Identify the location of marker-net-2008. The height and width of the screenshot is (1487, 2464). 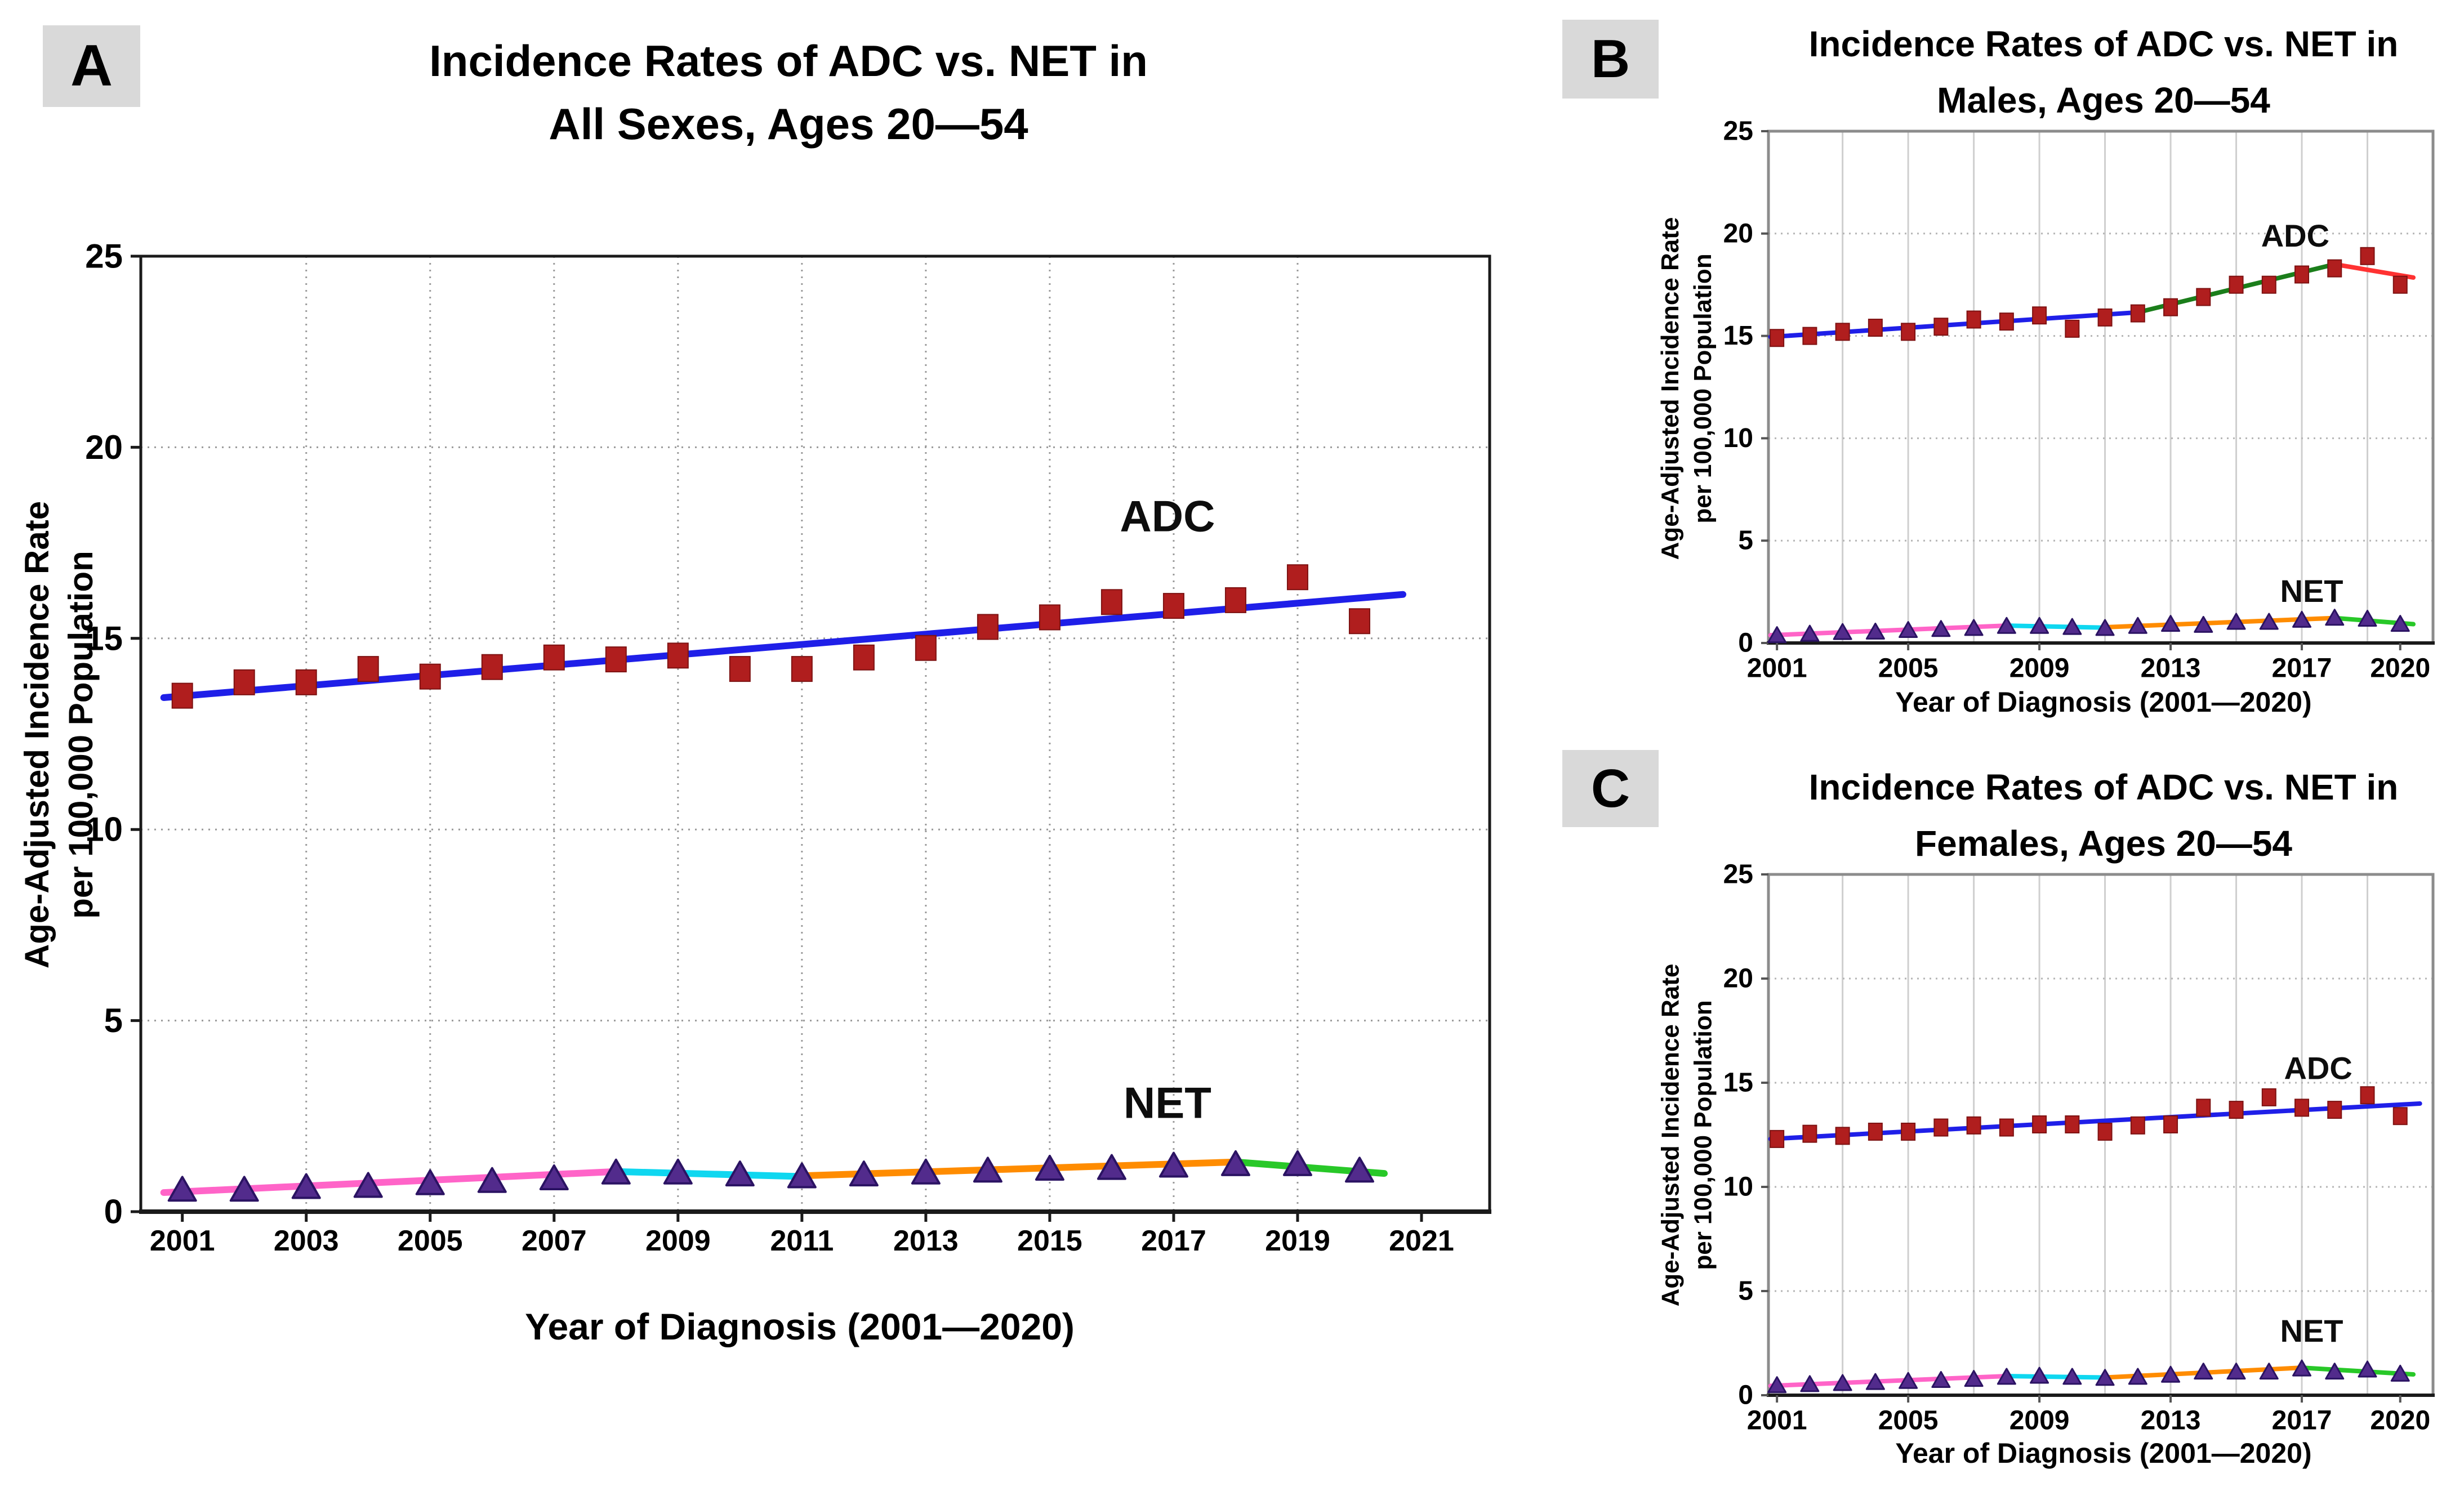
(2007, 626).